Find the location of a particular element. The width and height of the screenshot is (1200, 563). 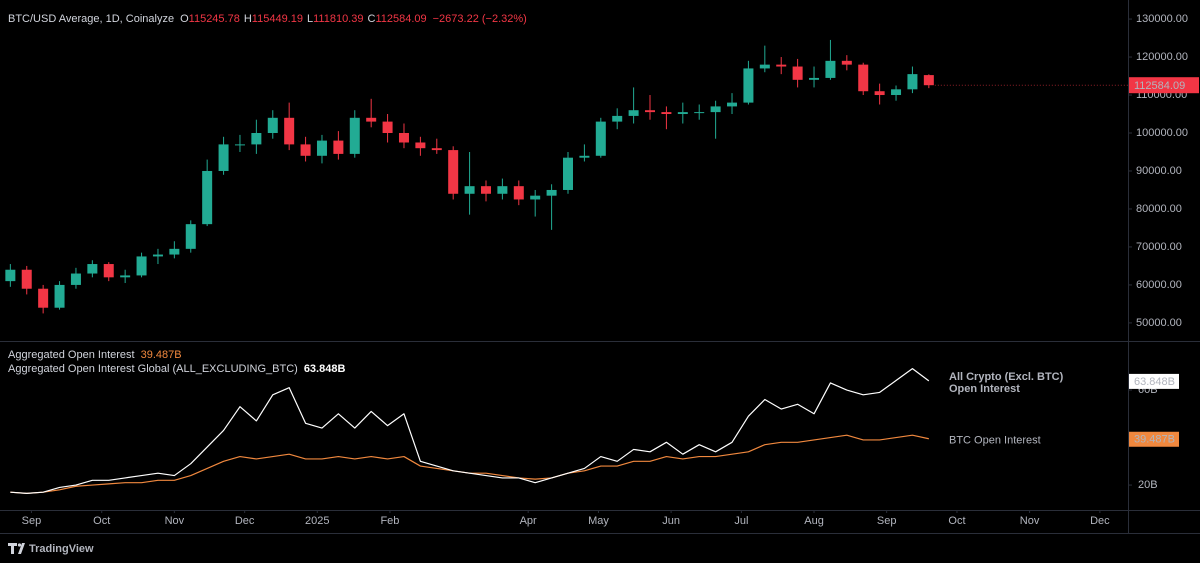

ohlc-letter: O is located at coordinates (184, 19).